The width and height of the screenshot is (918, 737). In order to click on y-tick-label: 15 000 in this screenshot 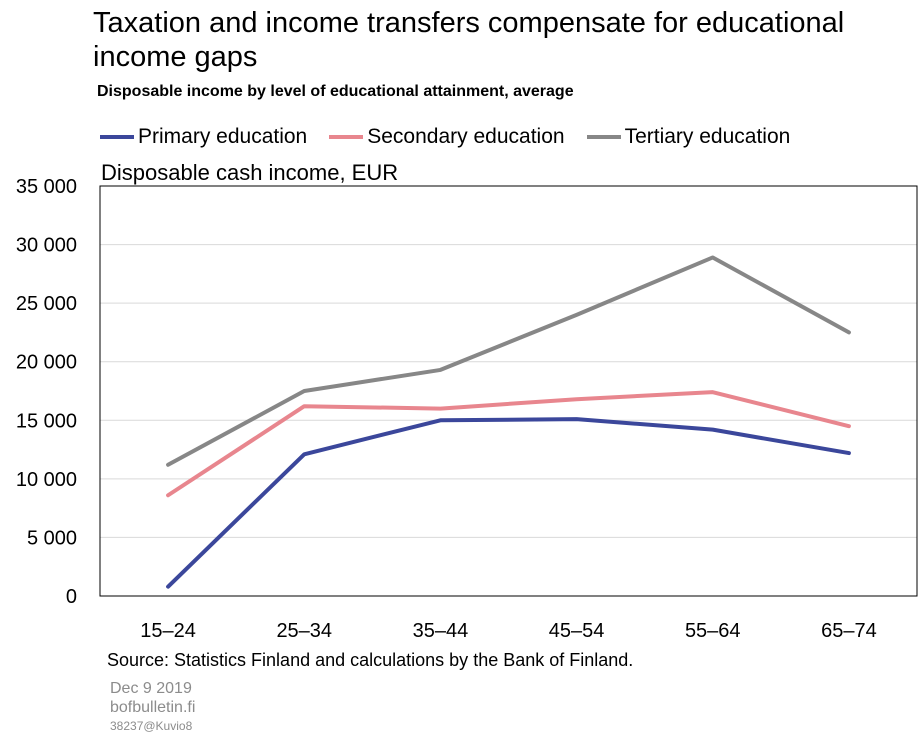, I will do `click(46, 421)`.